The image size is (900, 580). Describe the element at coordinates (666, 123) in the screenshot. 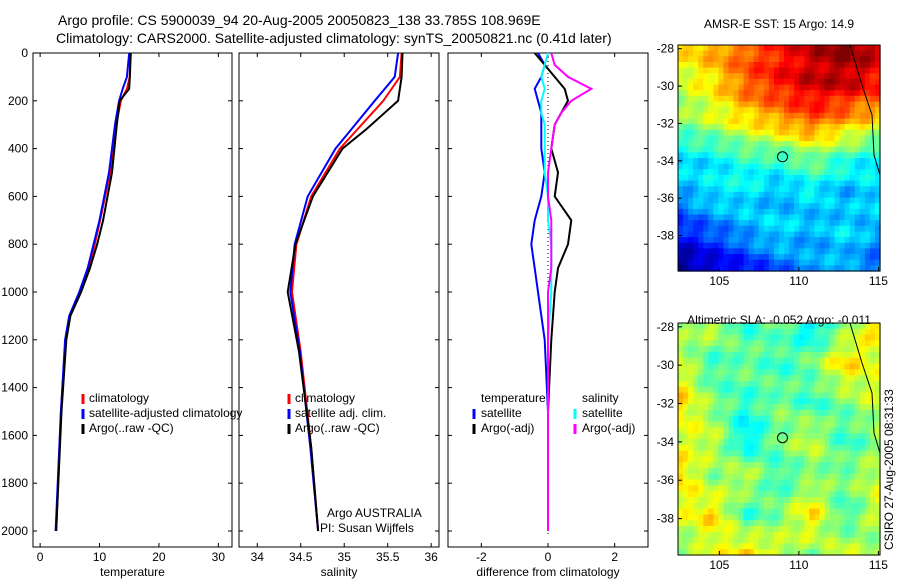

I see `y-tick-label: -32` at that location.